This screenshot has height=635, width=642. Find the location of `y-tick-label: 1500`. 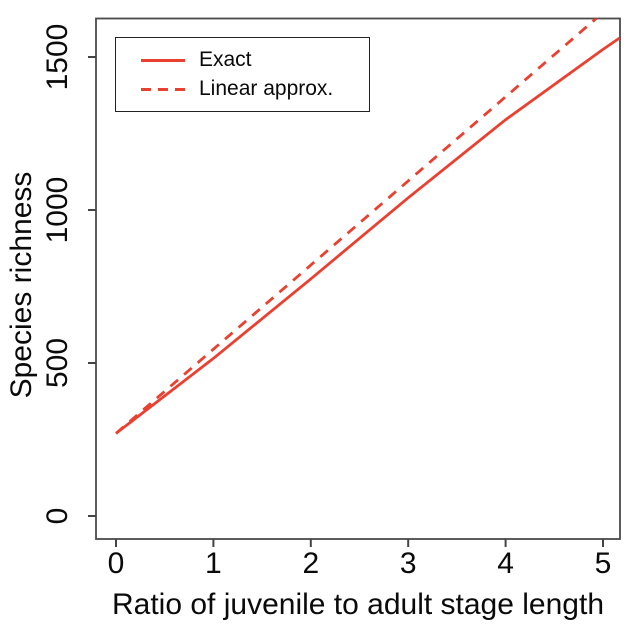

y-tick-label: 1500 is located at coordinates (57, 57).